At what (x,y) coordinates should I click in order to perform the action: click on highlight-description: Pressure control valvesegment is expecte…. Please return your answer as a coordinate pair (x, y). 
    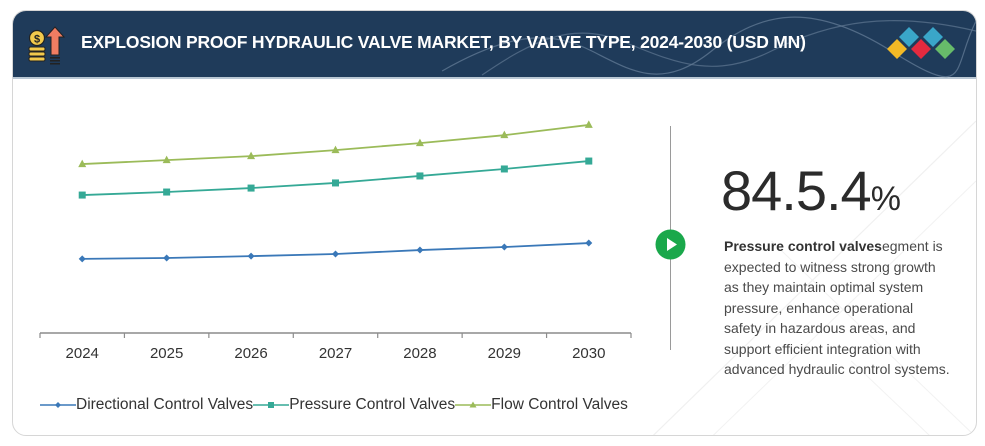
    Looking at the image, I should click on (839, 308).